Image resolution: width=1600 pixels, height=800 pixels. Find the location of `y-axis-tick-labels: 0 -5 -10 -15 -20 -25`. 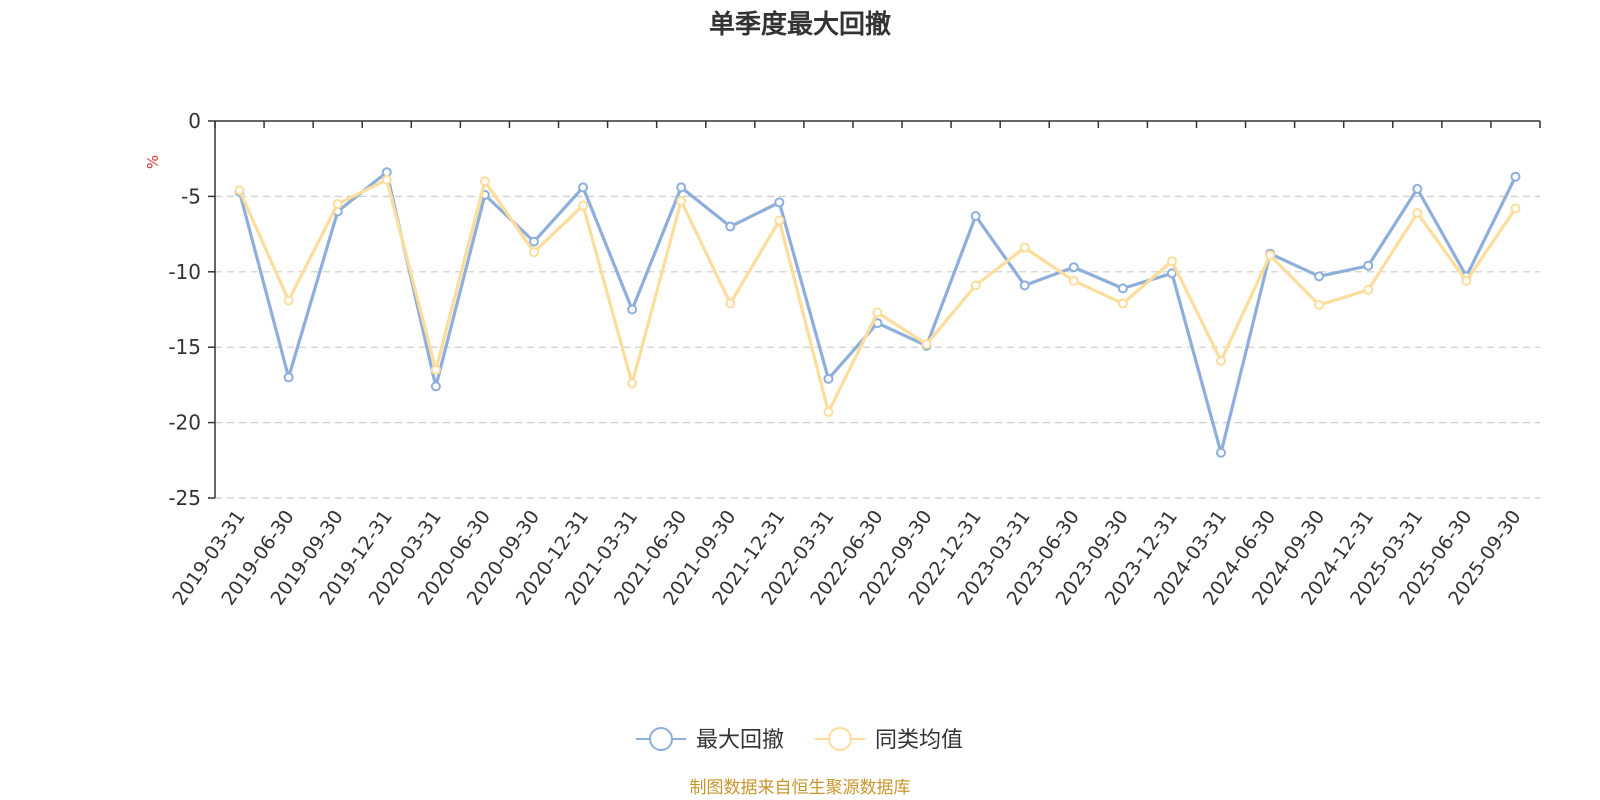

y-axis-tick-labels: 0 -5 -10 -15 -20 -25 is located at coordinates (184, 309).